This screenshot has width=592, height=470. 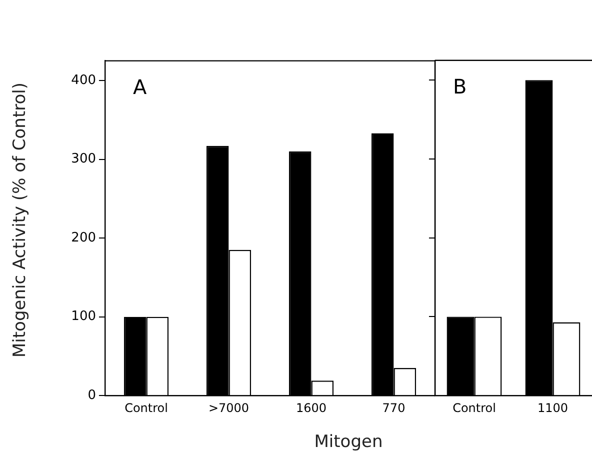 I want to click on y-tick-label: 0, so click(x=92, y=395).